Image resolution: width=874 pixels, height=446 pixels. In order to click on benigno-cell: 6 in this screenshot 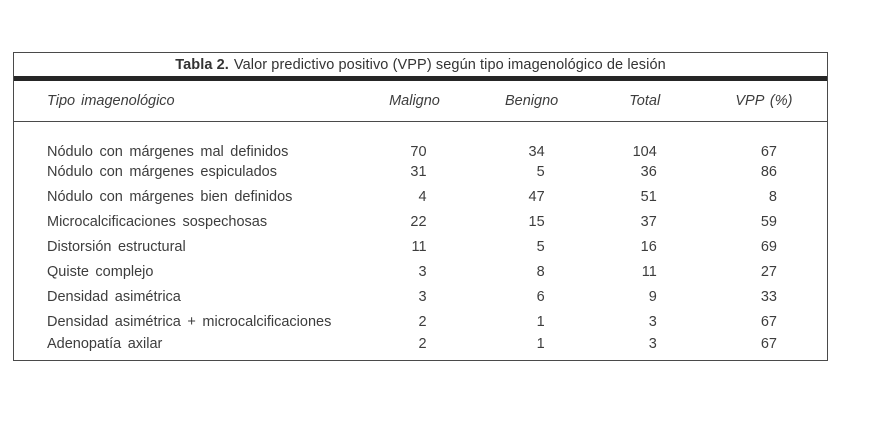, I will do `click(540, 297)`.